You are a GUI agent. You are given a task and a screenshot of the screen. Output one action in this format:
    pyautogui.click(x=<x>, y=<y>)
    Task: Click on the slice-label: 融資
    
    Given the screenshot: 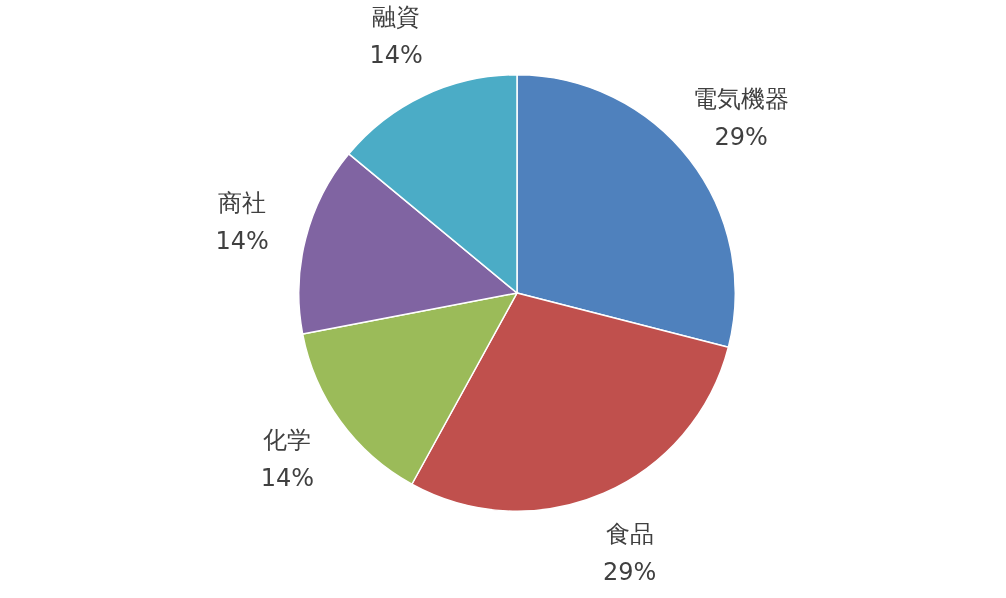 What is the action you would take?
    pyautogui.click(x=396, y=16)
    